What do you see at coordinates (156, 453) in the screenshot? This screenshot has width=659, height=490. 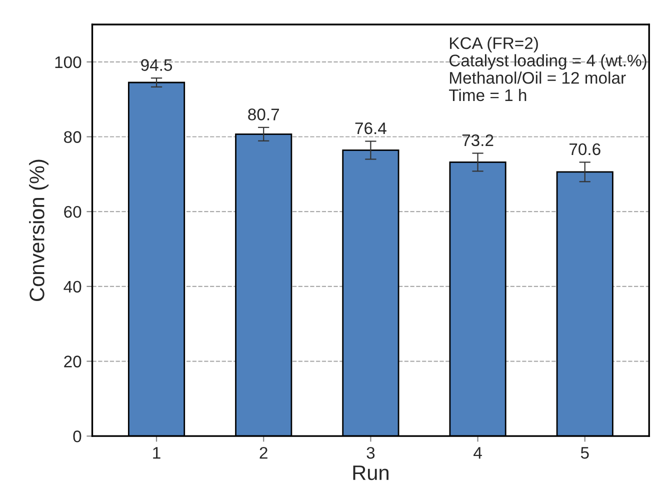 I see `x-tick-label: 1` at bounding box center [156, 453].